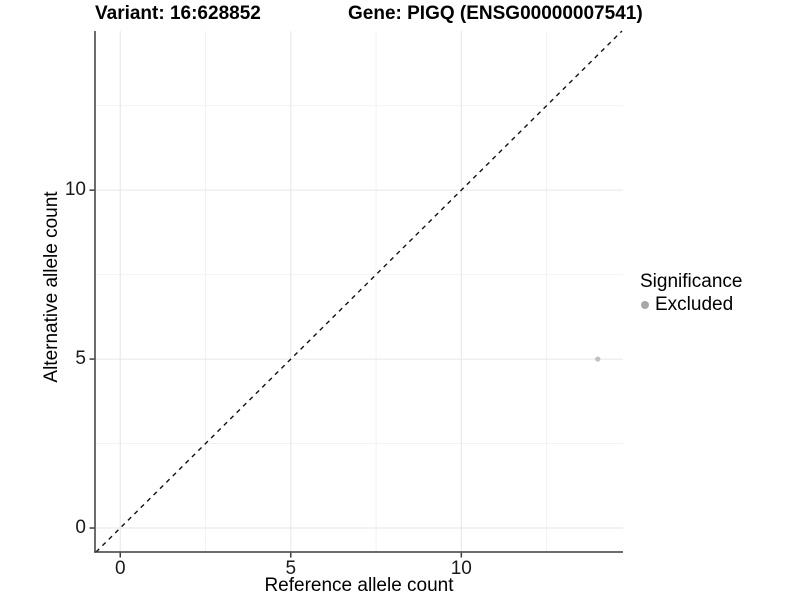 This screenshot has height=600, width=800. Describe the element at coordinates (359, 585) in the screenshot. I see `x-axis-title: Reference allele count` at that location.